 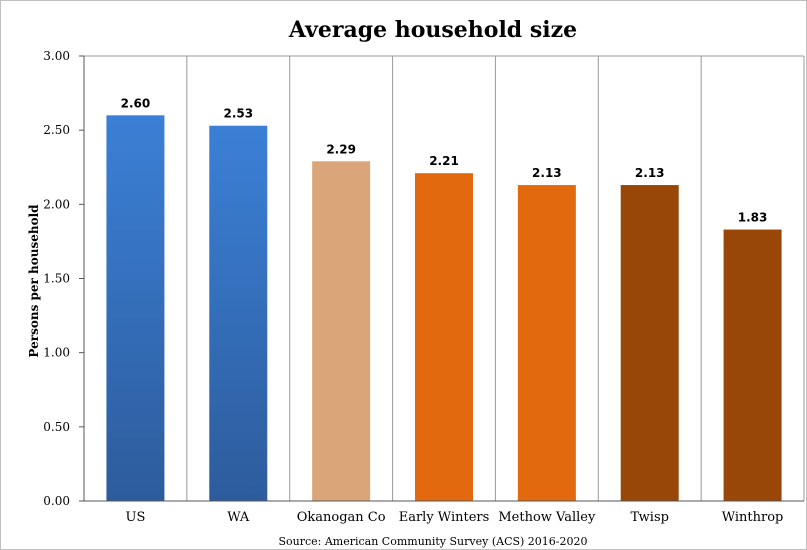 What do you see at coordinates (56, 130) in the screenshot?
I see `y-tick-label: 2.50` at bounding box center [56, 130].